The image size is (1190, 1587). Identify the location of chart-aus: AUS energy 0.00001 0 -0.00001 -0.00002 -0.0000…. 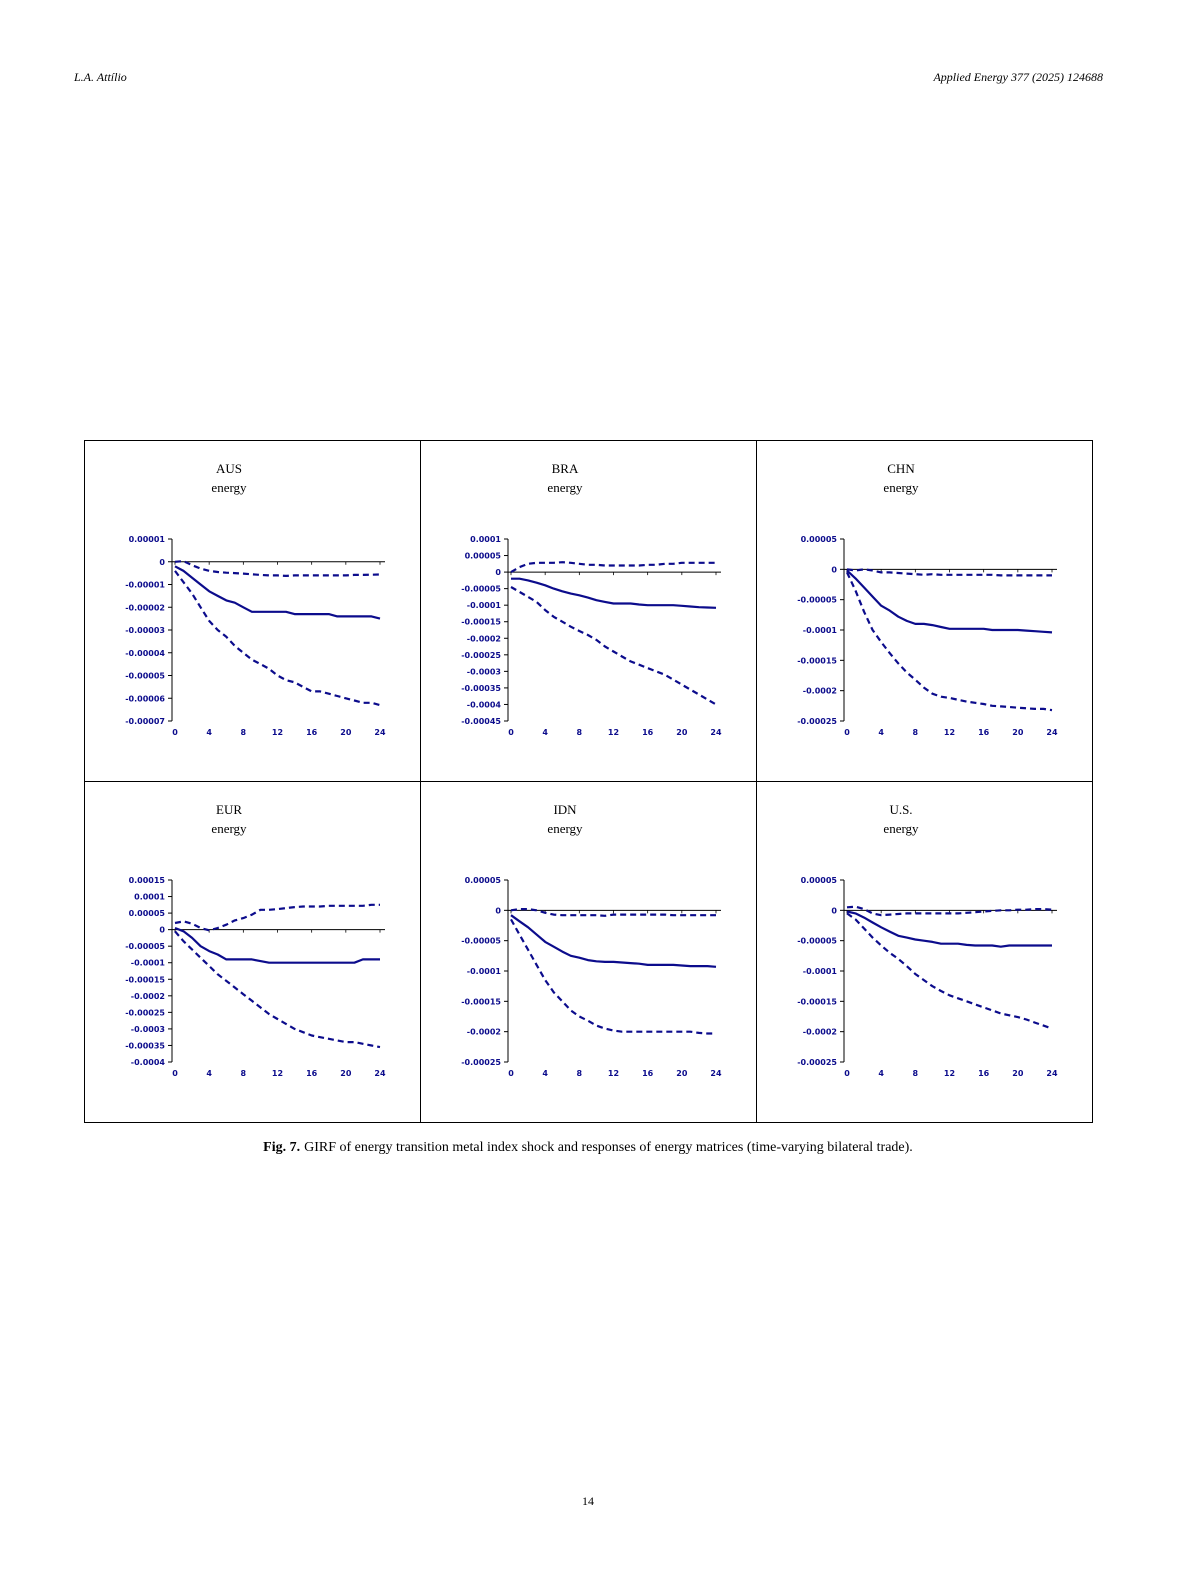
(255, 599).